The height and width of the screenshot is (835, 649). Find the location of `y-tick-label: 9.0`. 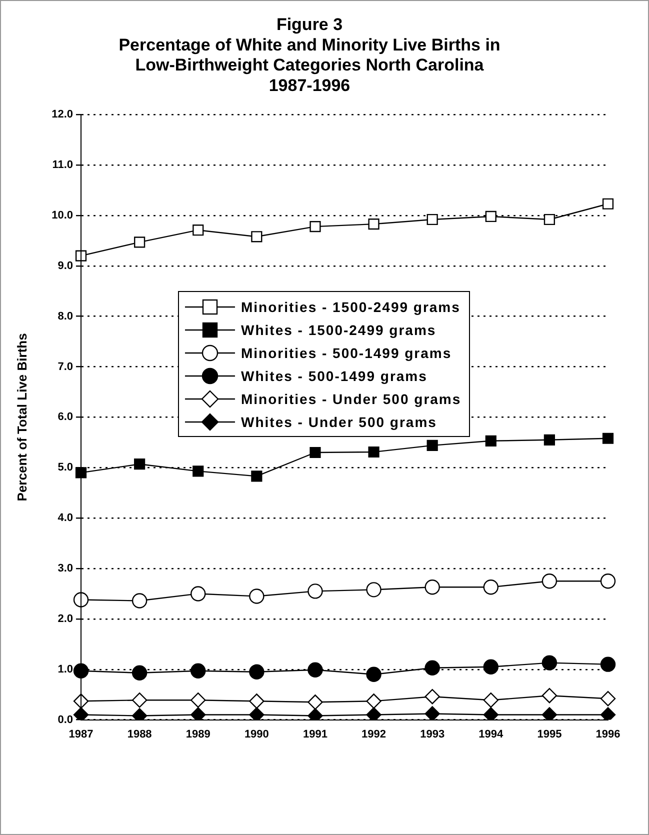

y-tick-label: 9.0 is located at coordinates (66, 266).